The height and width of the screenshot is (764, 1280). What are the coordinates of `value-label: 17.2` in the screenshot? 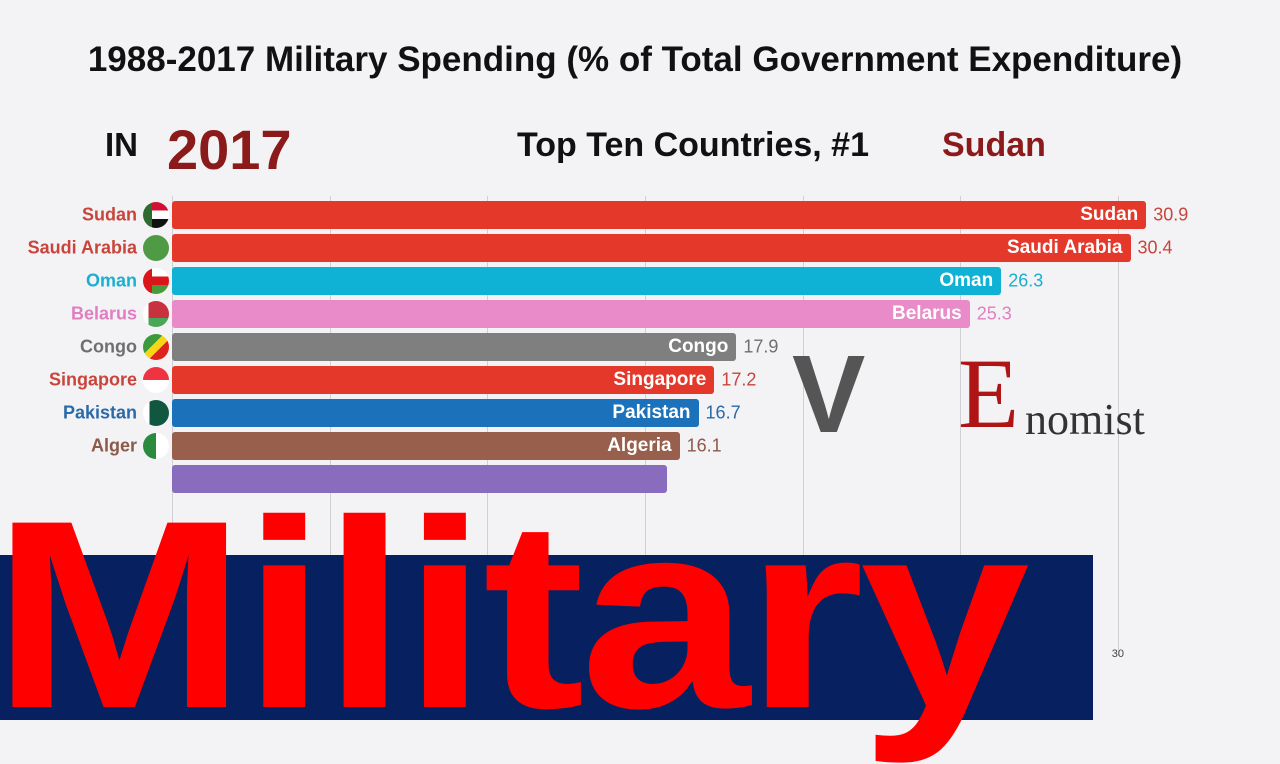 It's located at (739, 379).